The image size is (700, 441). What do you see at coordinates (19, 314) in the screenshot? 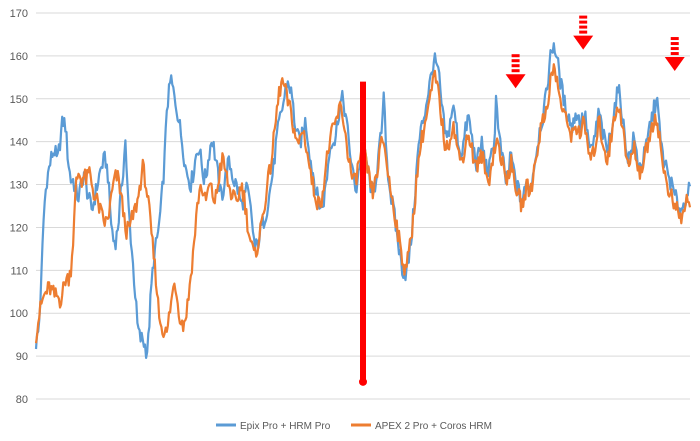
I see `y-tick-label: 100` at bounding box center [19, 314].